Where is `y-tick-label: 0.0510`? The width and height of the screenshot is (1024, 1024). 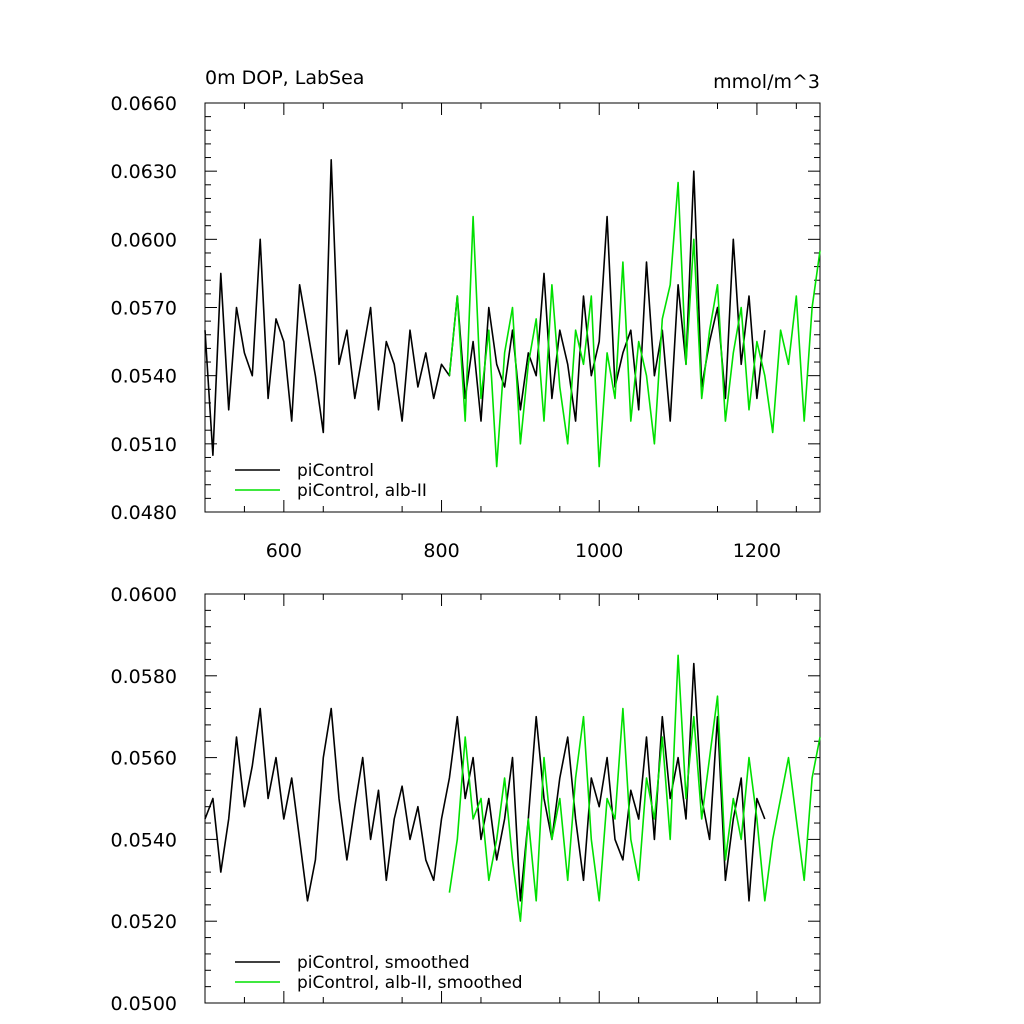 y-tick-label: 0.0510 is located at coordinates (144, 445).